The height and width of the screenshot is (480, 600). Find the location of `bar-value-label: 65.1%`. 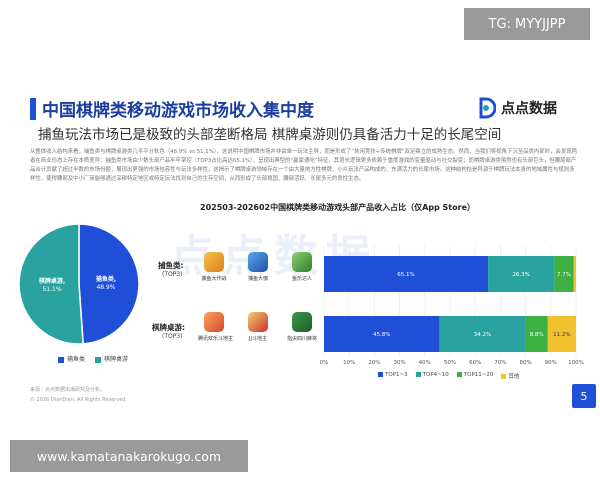

bar-value-label: 65.1% is located at coordinates (405, 275).